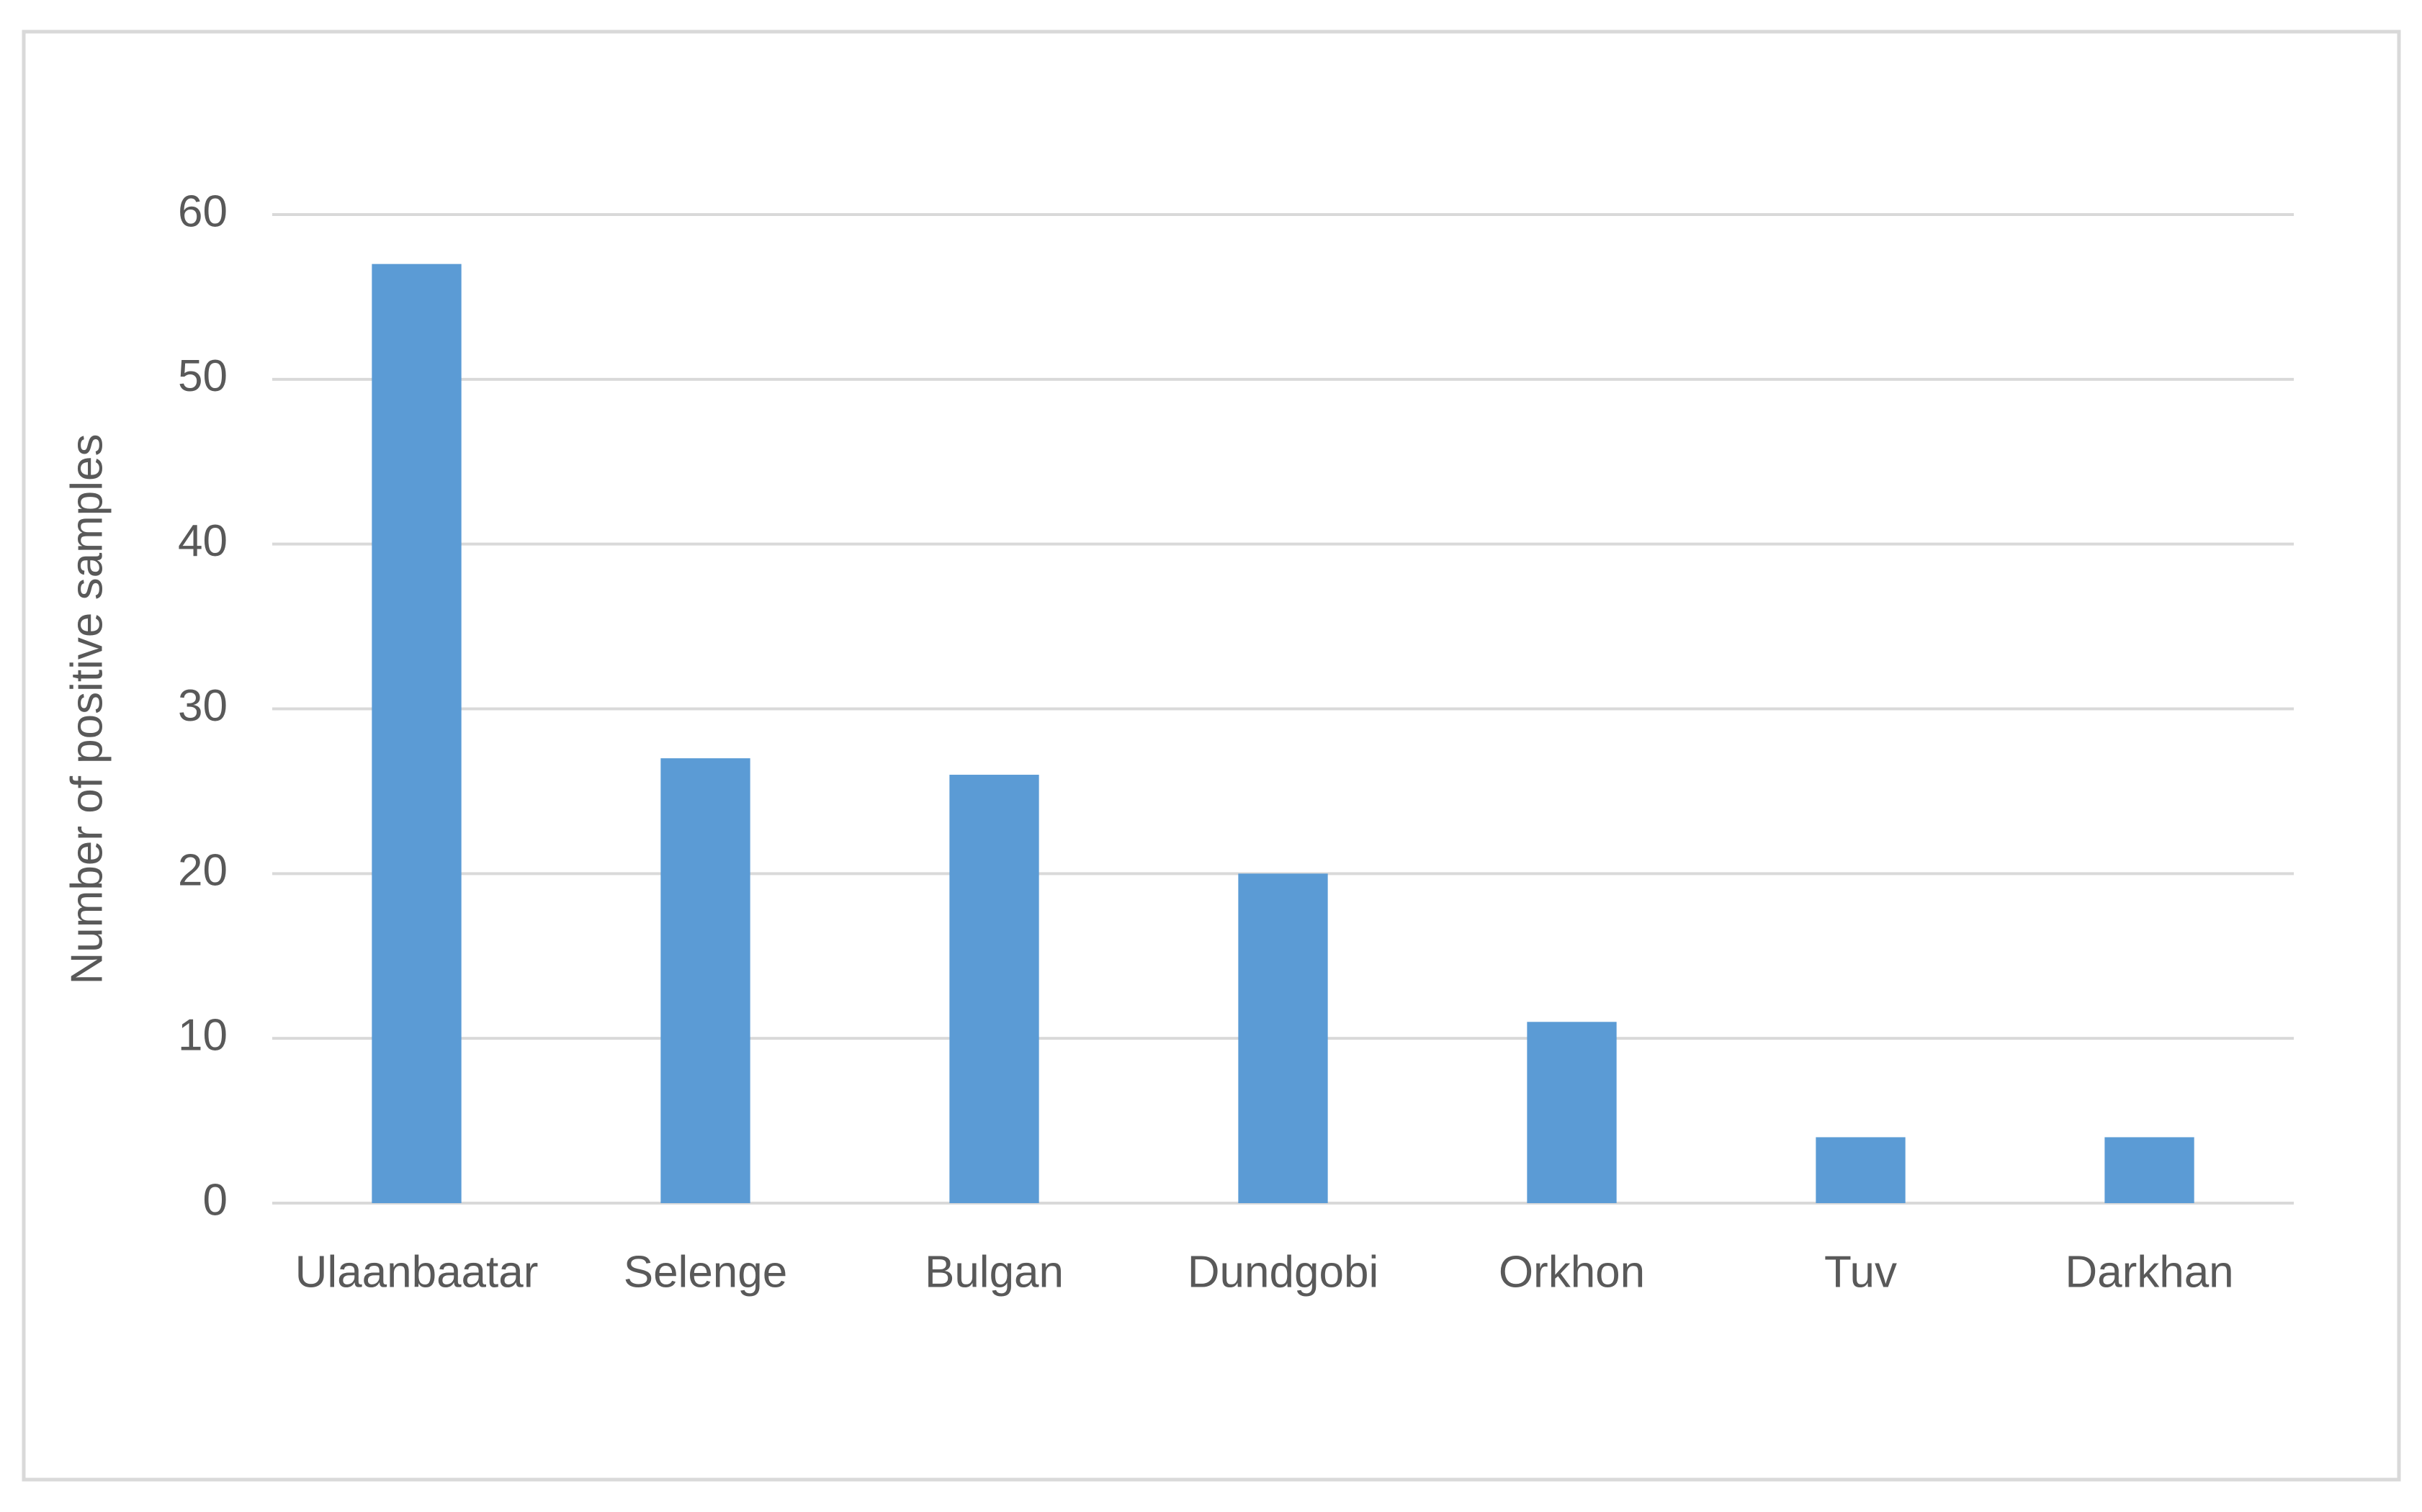  Describe the element at coordinates (203, 706) in the screenshot. I see `y-tick-label: 30` at that location.